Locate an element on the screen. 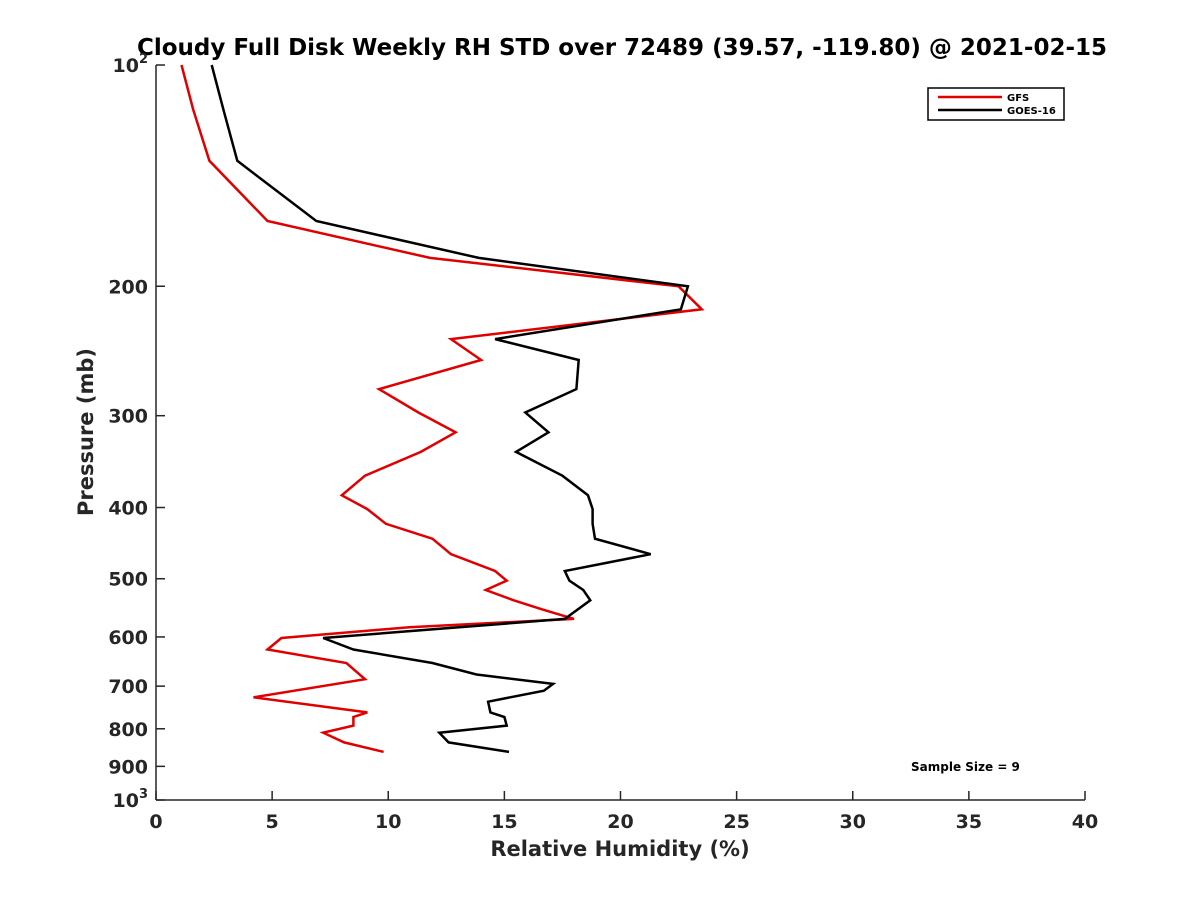 The height and width of the screenshot is (900, 1200). y-tick-label: 10² is located at coordinates (131, 64).